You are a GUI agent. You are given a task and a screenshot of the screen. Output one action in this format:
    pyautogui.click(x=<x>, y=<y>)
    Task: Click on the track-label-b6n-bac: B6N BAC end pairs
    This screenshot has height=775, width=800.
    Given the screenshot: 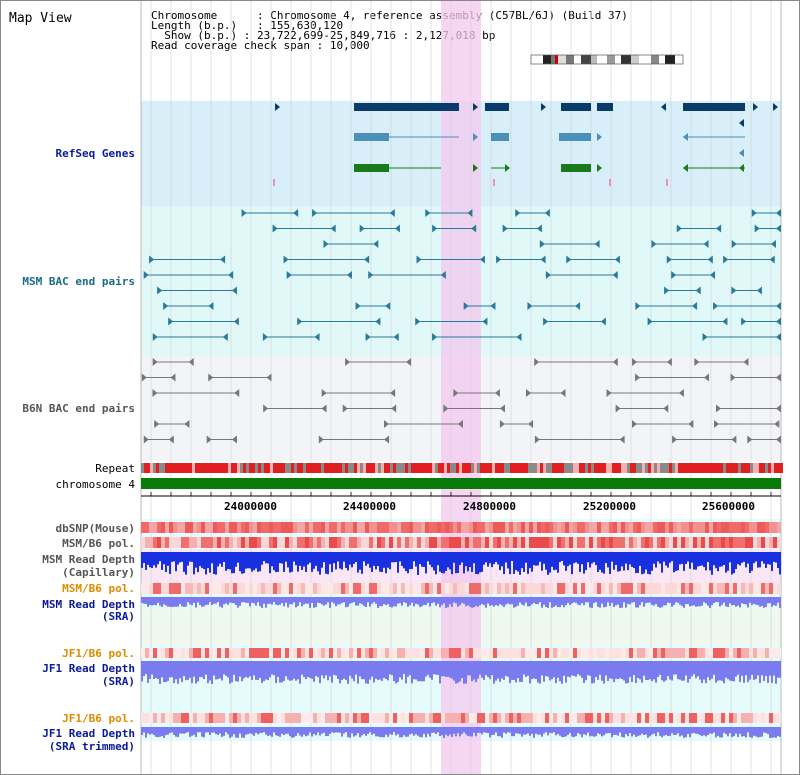 What is the action you would take?
    pyautogui.click(x=78, y=408)
    